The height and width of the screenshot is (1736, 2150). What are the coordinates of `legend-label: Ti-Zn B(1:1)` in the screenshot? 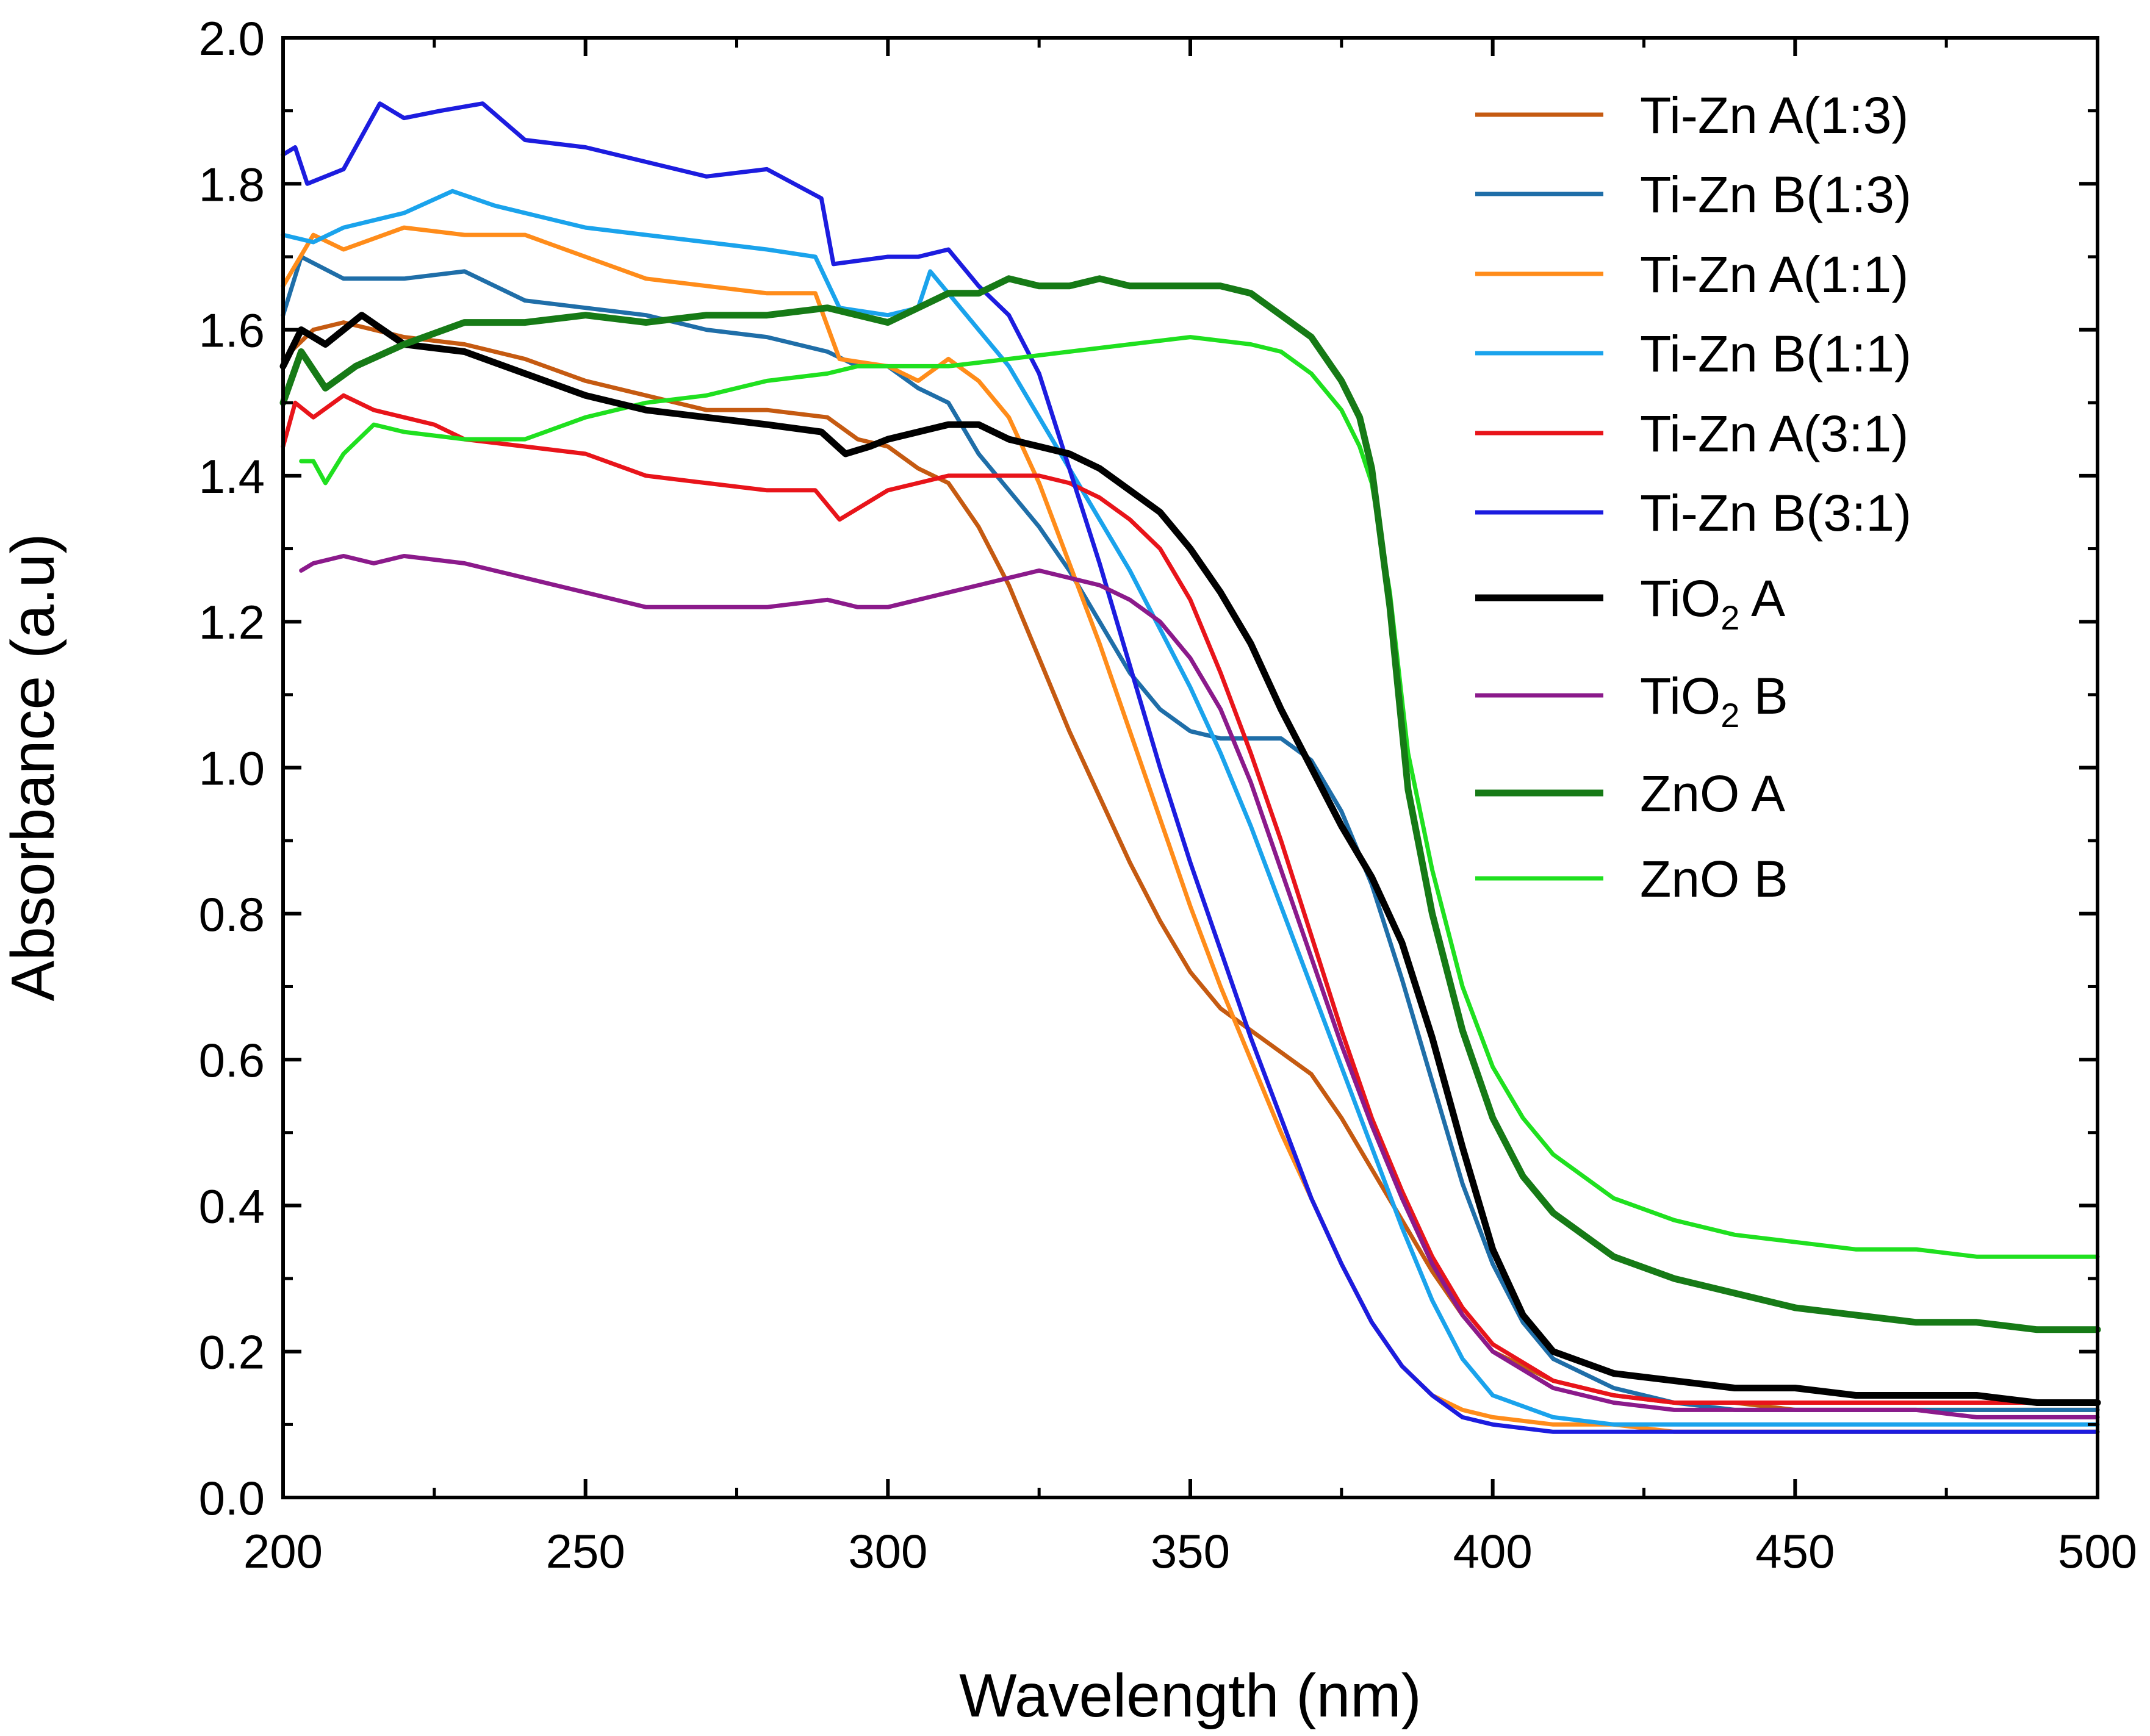 It's located at (1775, 353).